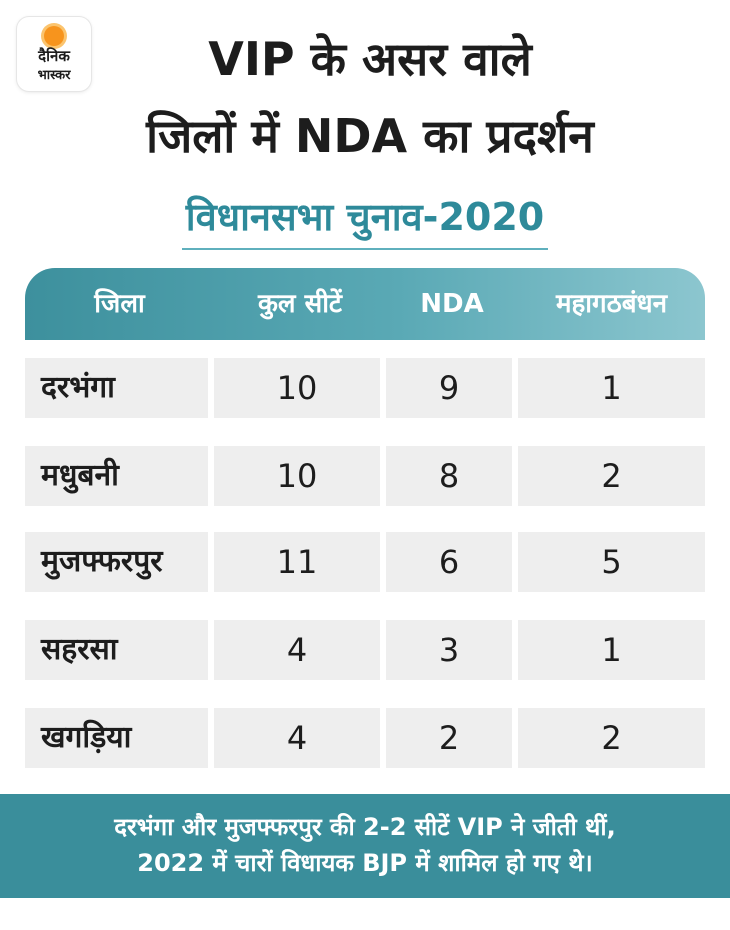 The width and height of the screenshot is (730, 930). Describe the element at coordinates (54, 36) in the screenshot. I see `sun-logo-icon` at that location.